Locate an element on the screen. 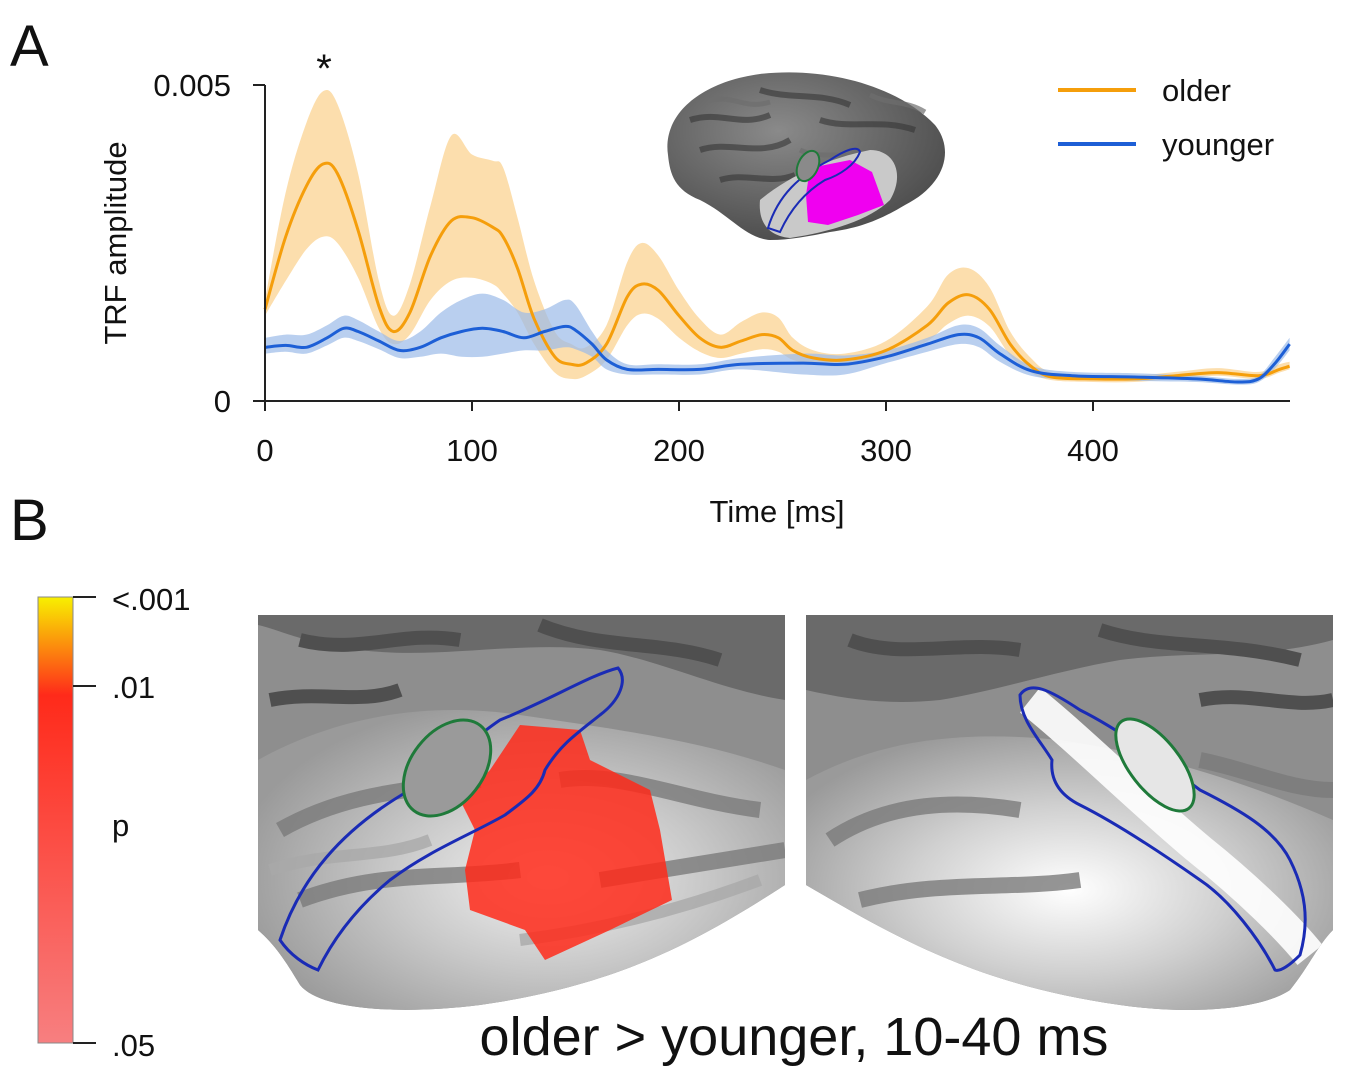 This screenshot has height=1068, width=1347. x-tick-label: 300 is located at coordinates (886, 450).